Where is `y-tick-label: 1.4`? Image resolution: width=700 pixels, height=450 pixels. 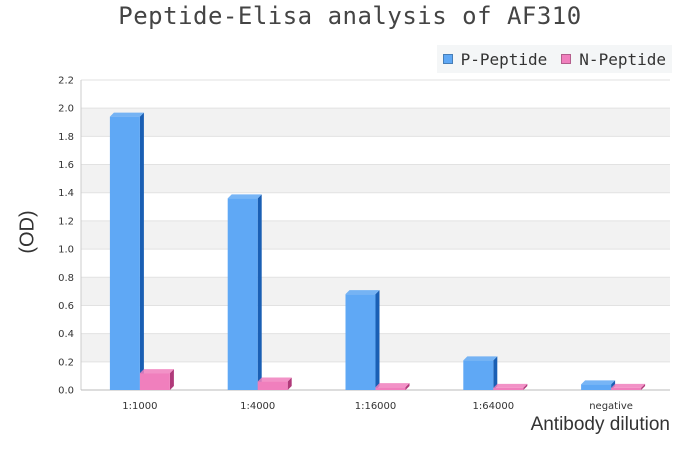 y-tick-label: 1.4 is located at coordinates (66, 193).